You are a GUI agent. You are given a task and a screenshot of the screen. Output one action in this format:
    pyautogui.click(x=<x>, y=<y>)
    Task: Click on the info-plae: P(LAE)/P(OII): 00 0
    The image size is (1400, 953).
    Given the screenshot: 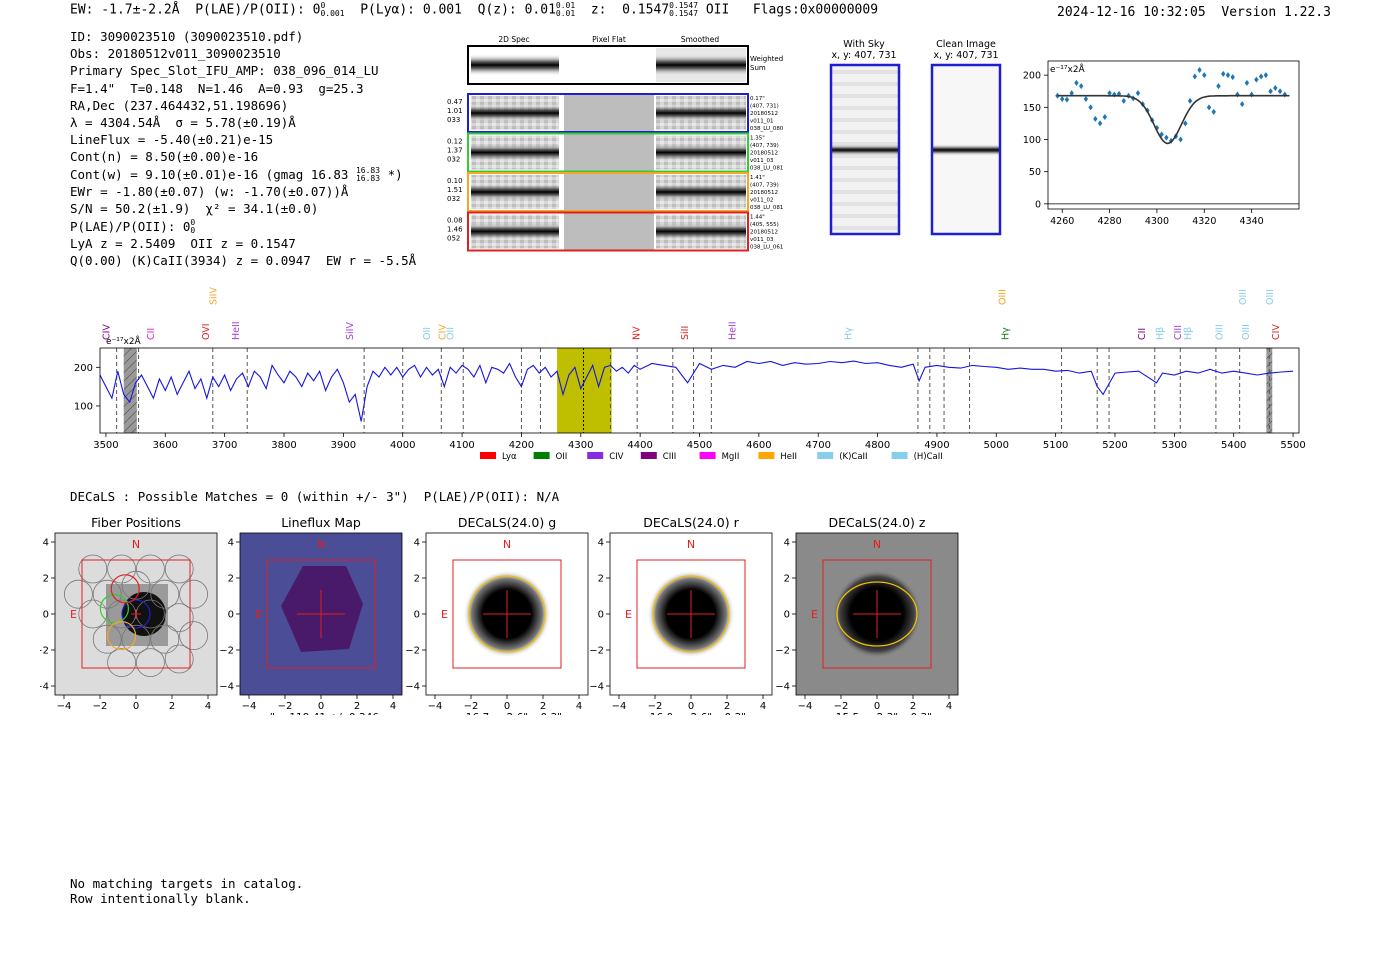 What is the action you would take?
    pyautogui.click(x=133, y=227)
    